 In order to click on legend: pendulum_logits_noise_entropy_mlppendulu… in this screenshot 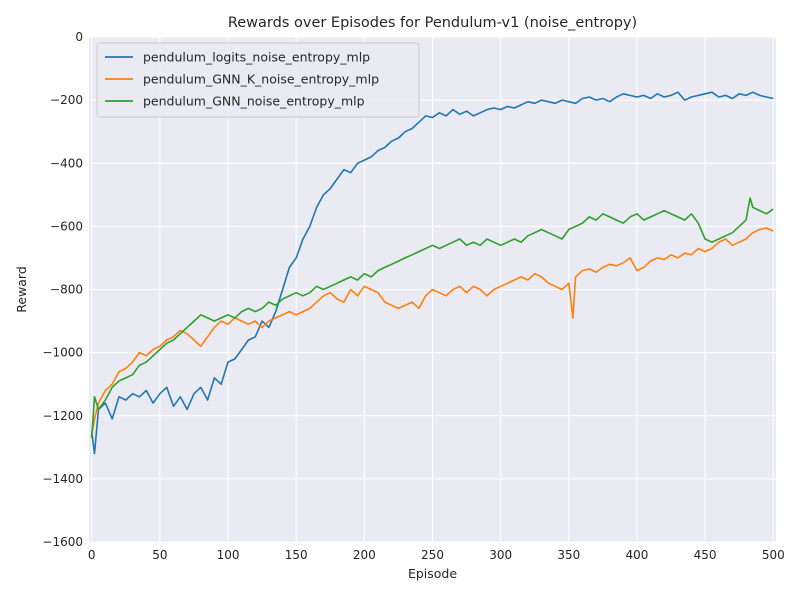, I will do `click(258, 80)`.